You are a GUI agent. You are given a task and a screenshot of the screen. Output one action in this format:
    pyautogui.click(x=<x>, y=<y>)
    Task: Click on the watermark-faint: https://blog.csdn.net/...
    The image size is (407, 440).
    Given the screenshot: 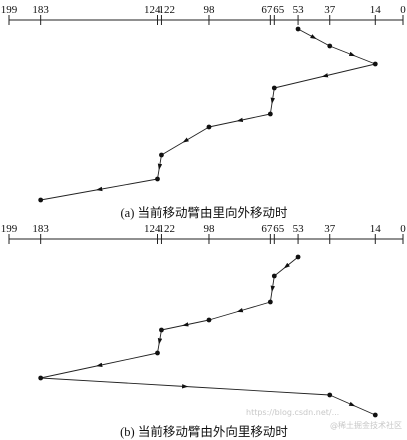 What is the action you would take?
    pyautogui.click(x=292, y=412)
    